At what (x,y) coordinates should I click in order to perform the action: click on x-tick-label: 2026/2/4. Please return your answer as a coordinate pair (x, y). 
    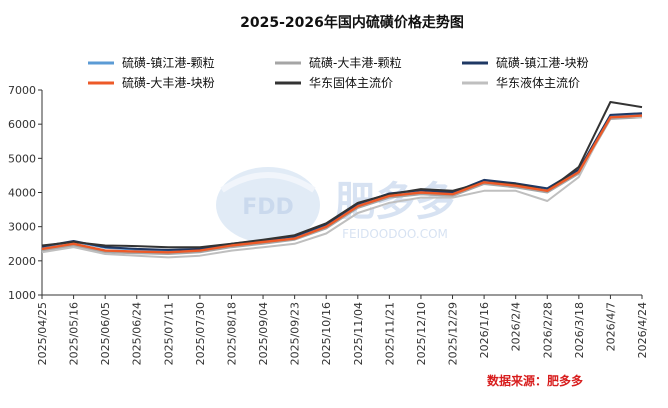
    Looking at the image, I should click on (516, 326).